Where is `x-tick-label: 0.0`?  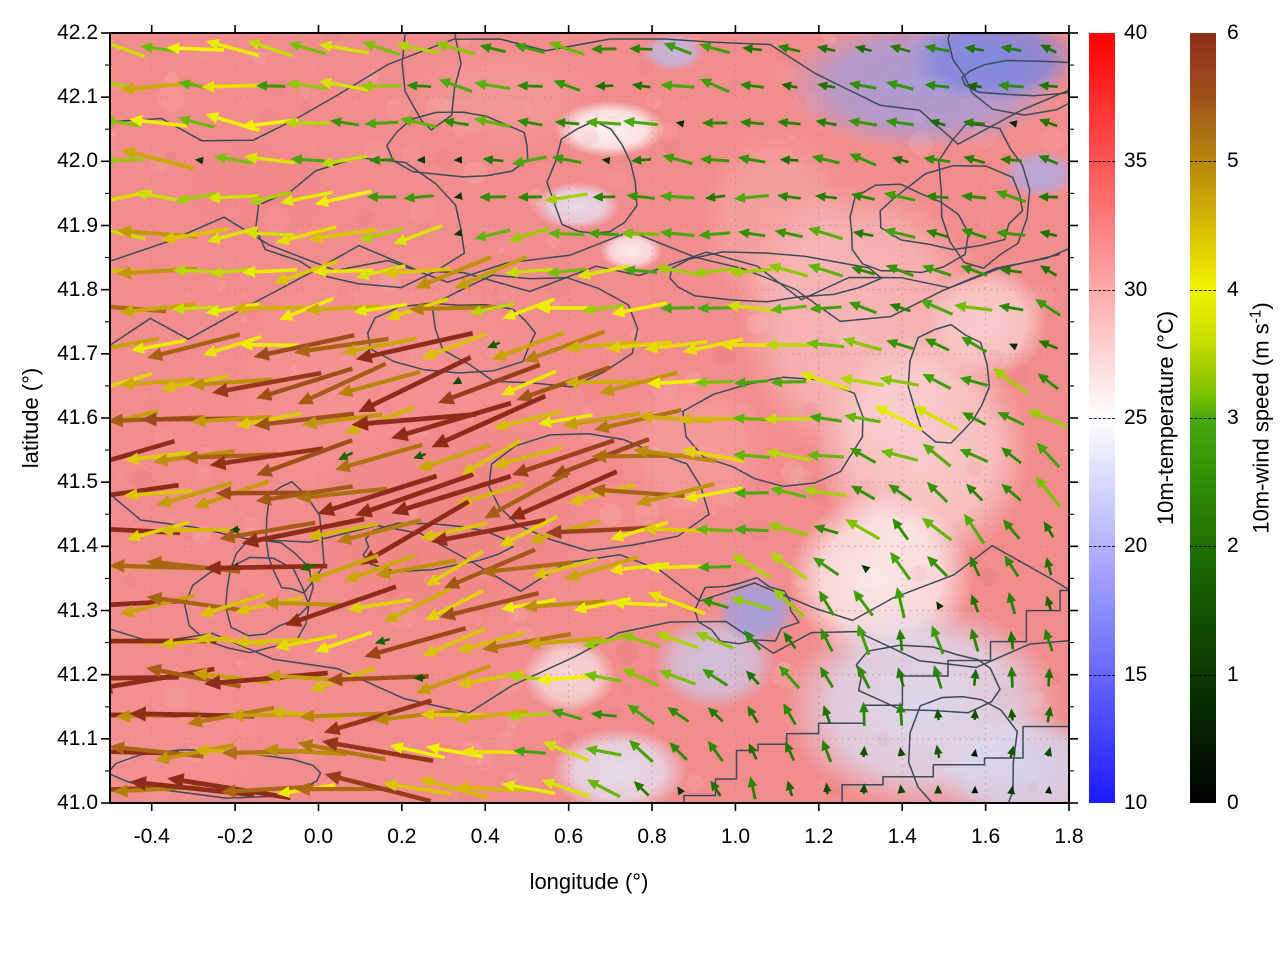
x-tick-label: 0.0 is located at coordinates (318, 836).